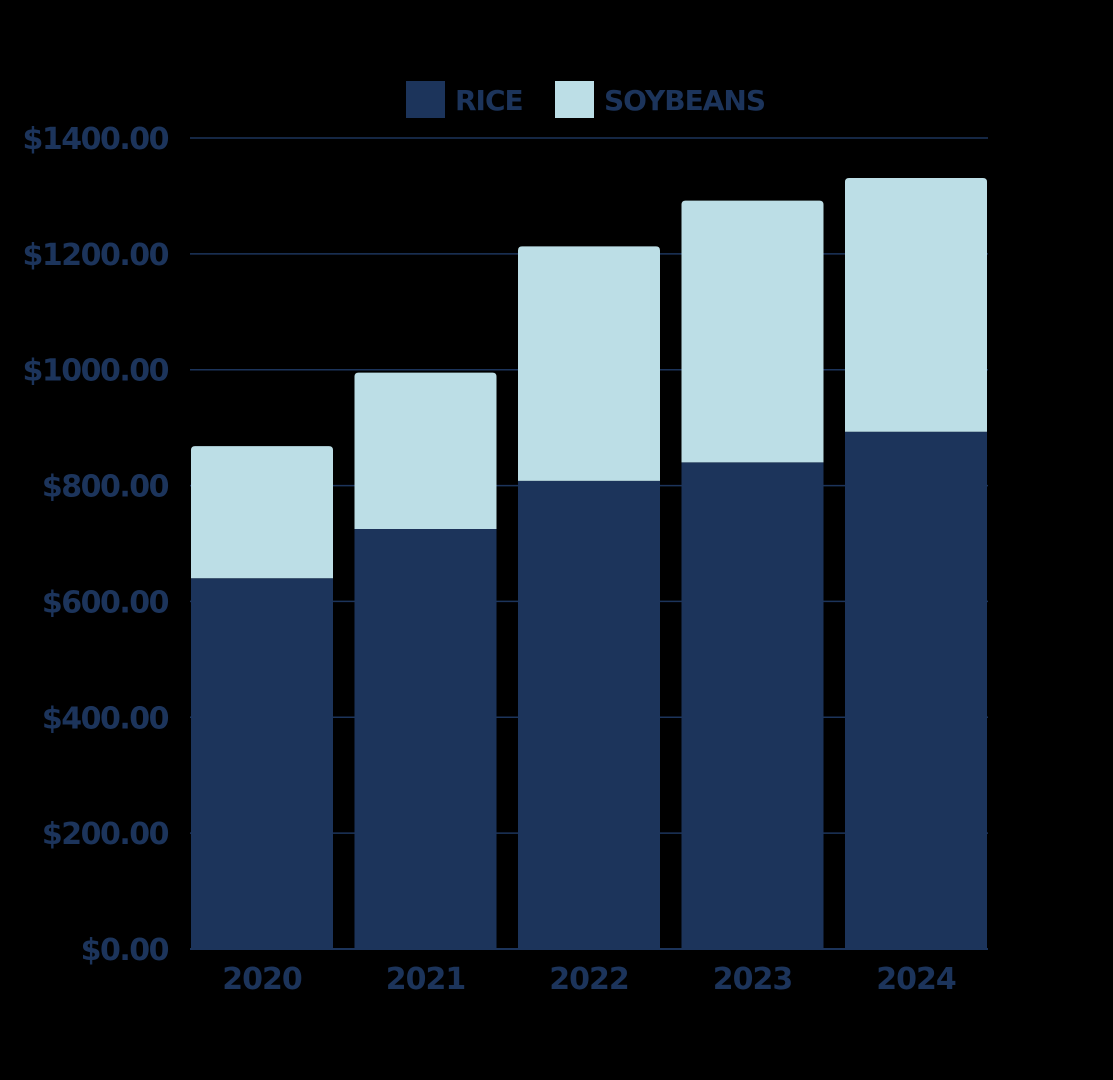 This screenshot has width=1113, height=1080. Describe the element at coordinates (425, 739) in the screenshot. I see `bar-rice-2021` at that location.